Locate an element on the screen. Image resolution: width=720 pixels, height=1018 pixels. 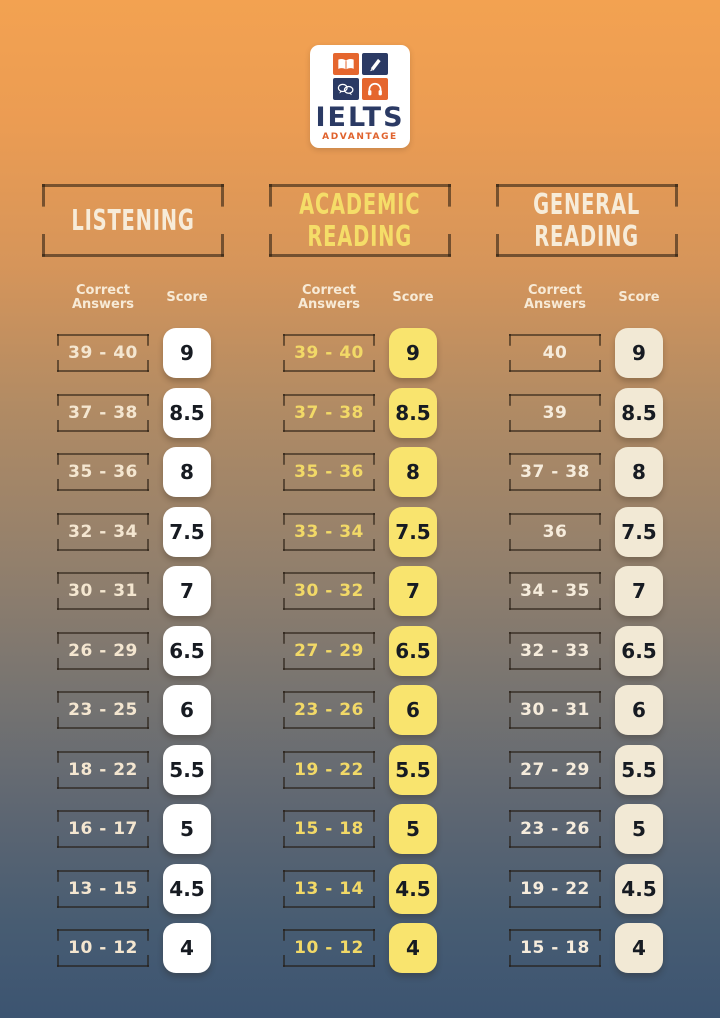
book-icon is located at coordinates (345, 64).